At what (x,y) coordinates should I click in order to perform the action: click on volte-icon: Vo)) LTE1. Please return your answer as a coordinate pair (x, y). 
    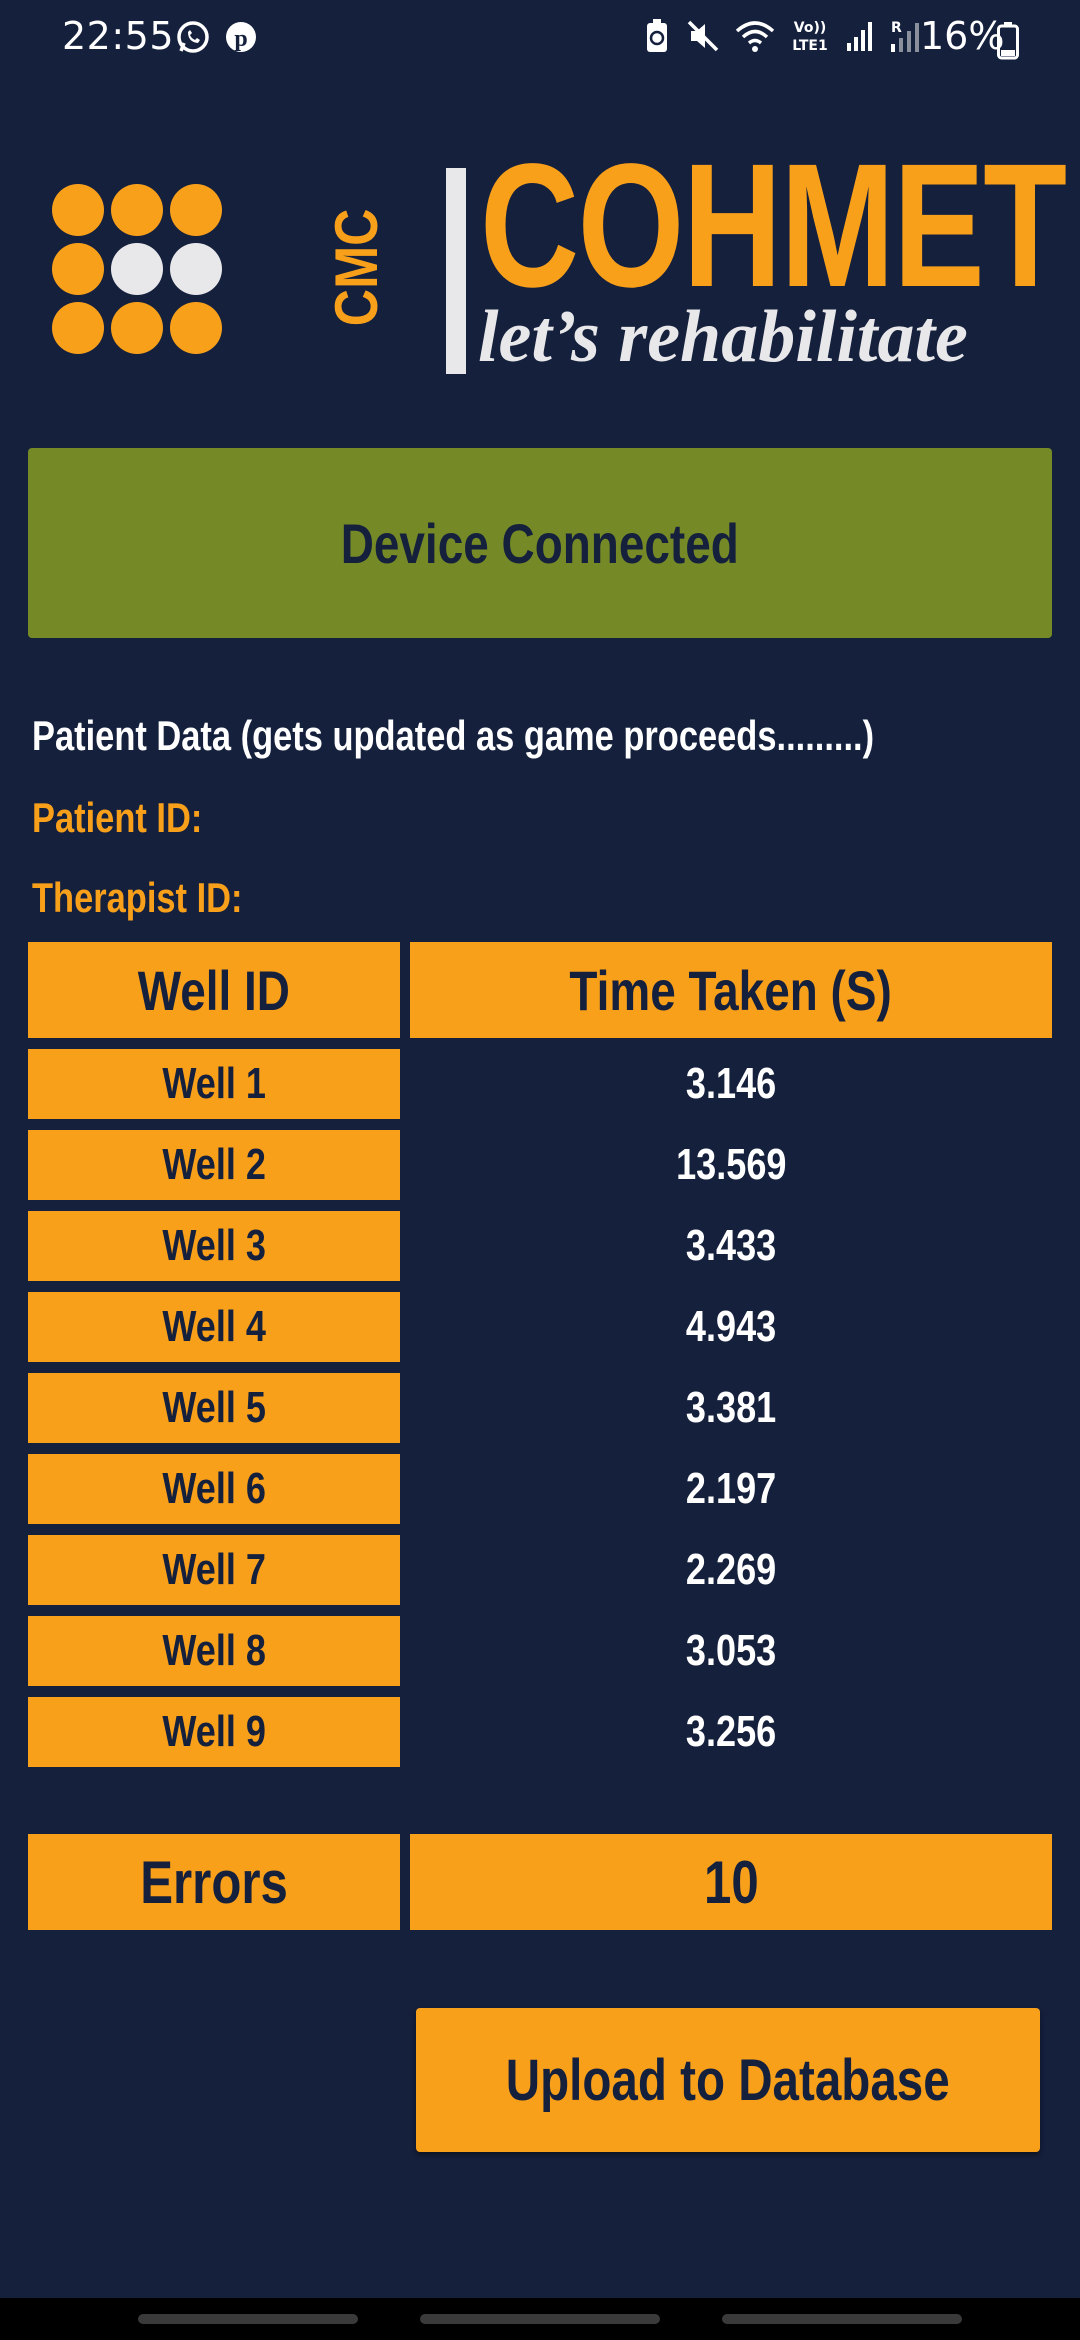
    Looking at the image, I should click on (809, 37).